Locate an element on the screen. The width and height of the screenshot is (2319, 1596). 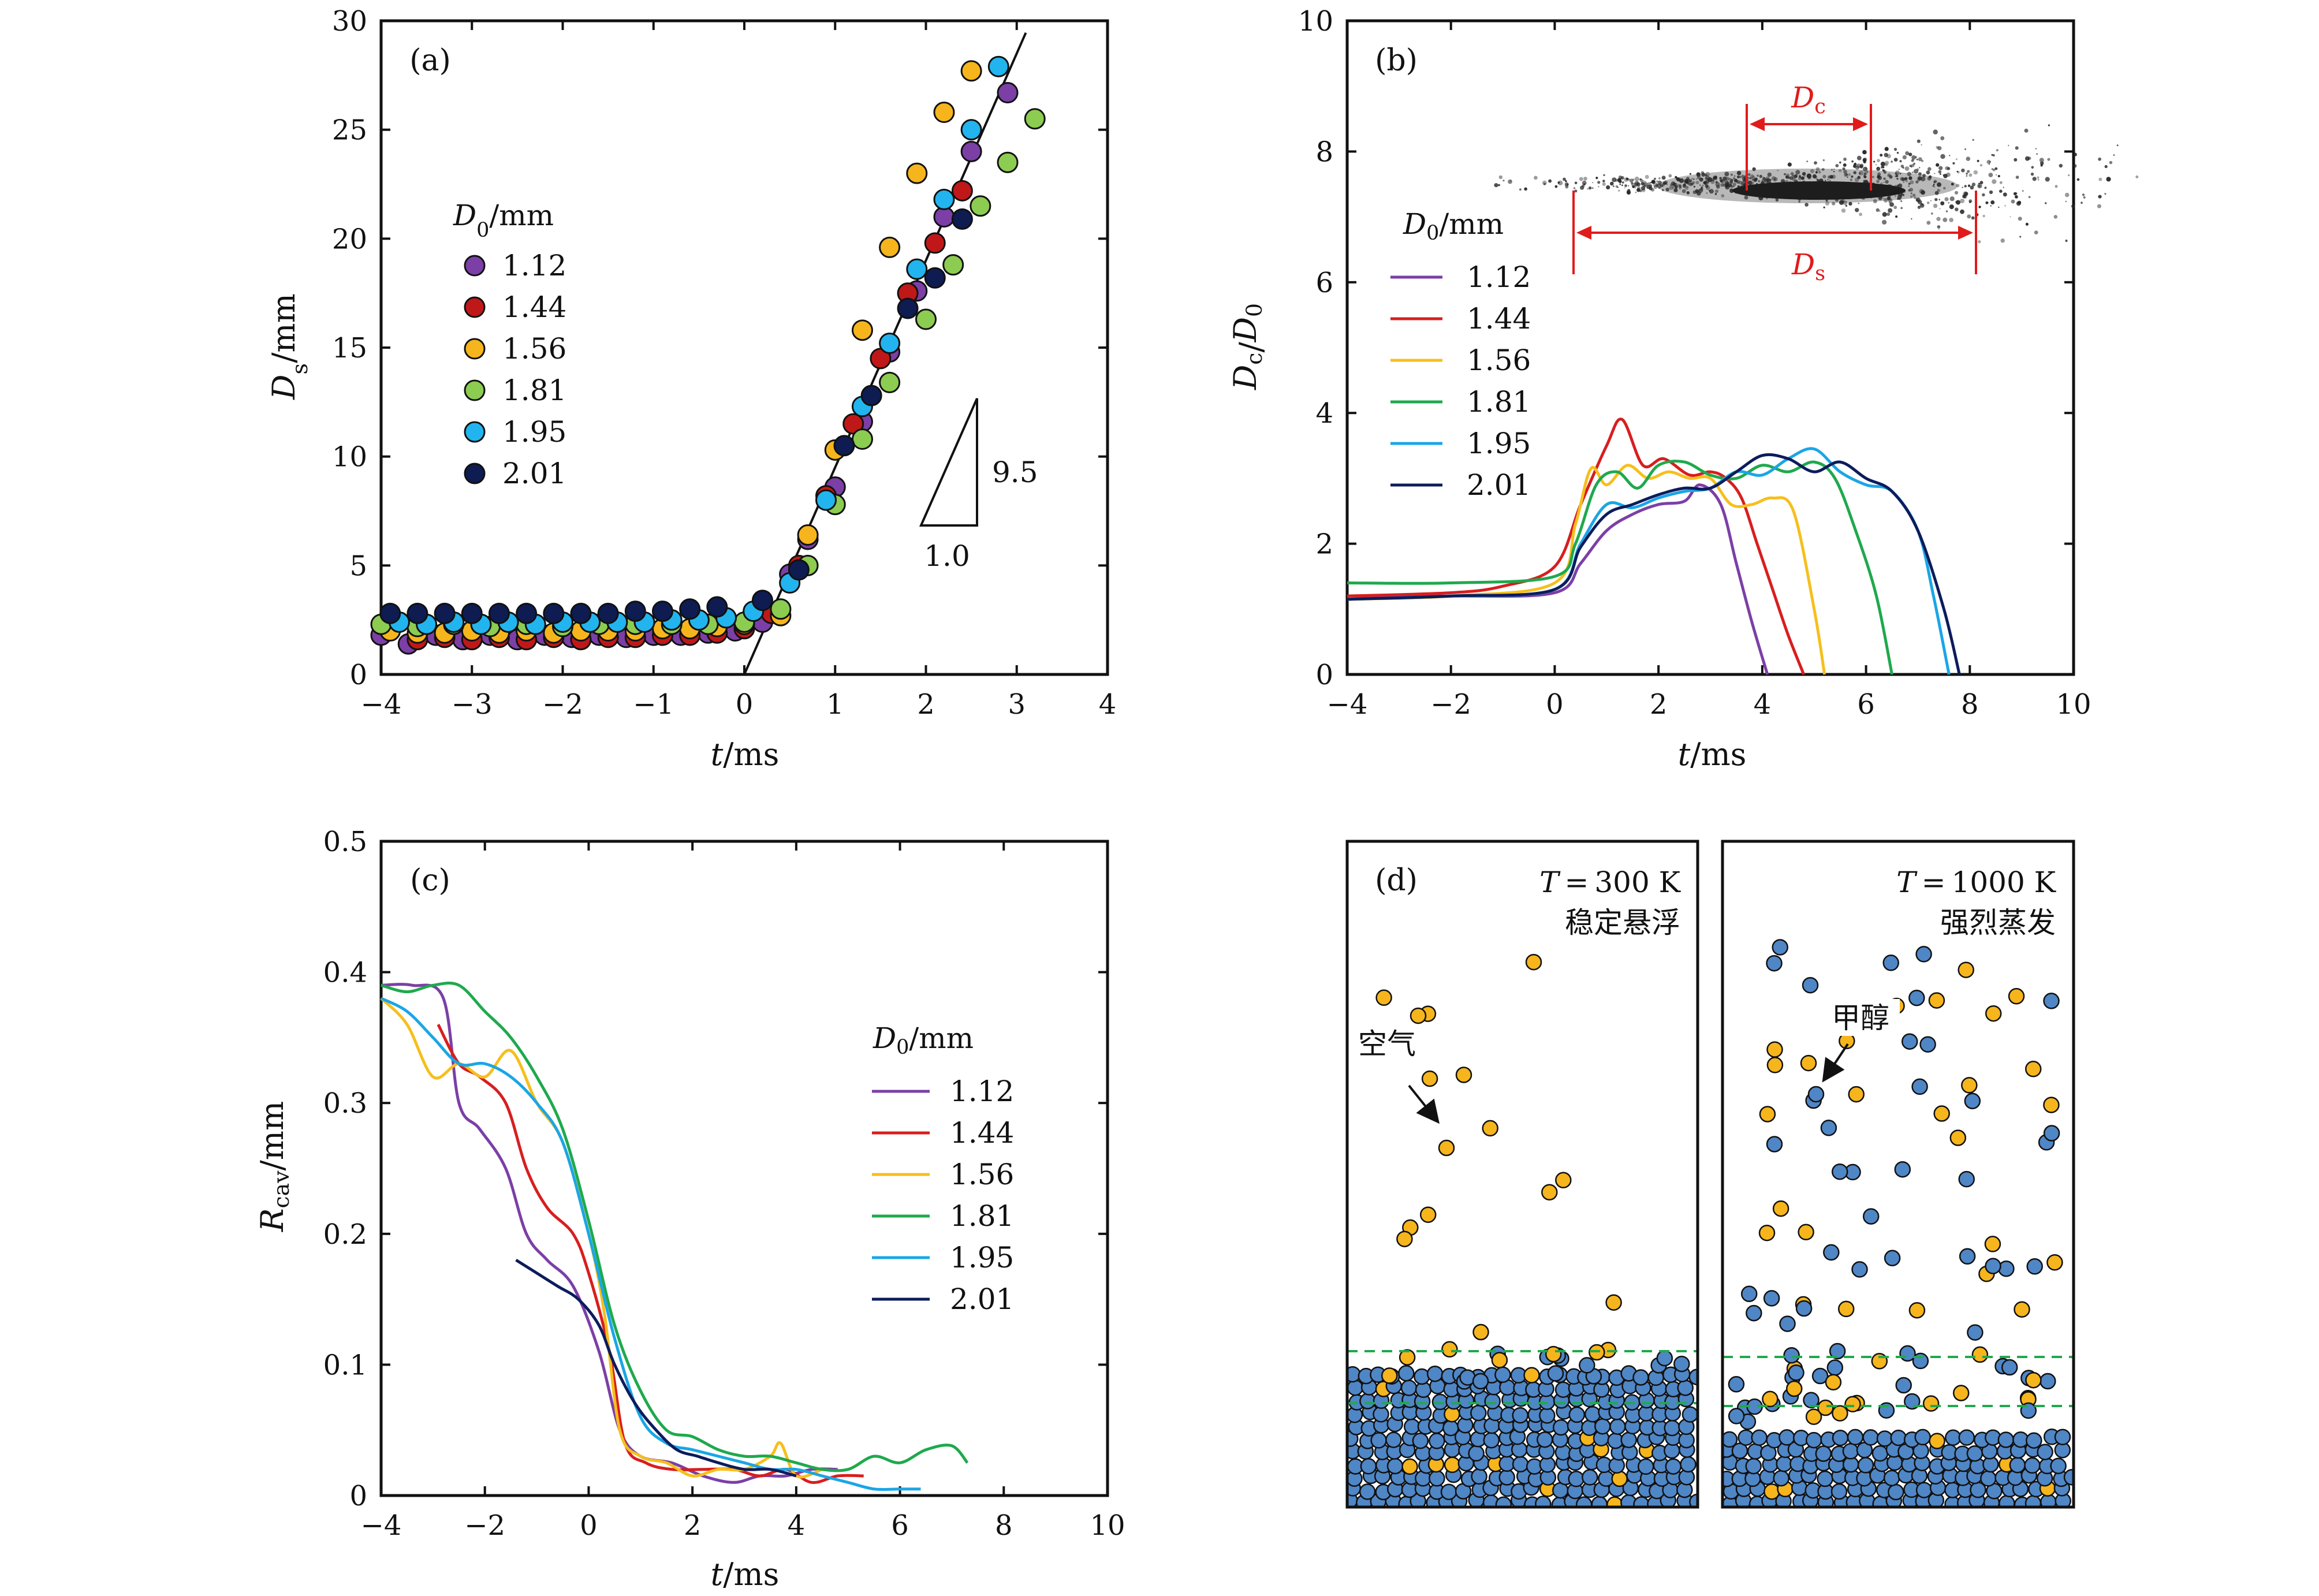
legend-label: 1.95 is located at coordinates (534, 432).